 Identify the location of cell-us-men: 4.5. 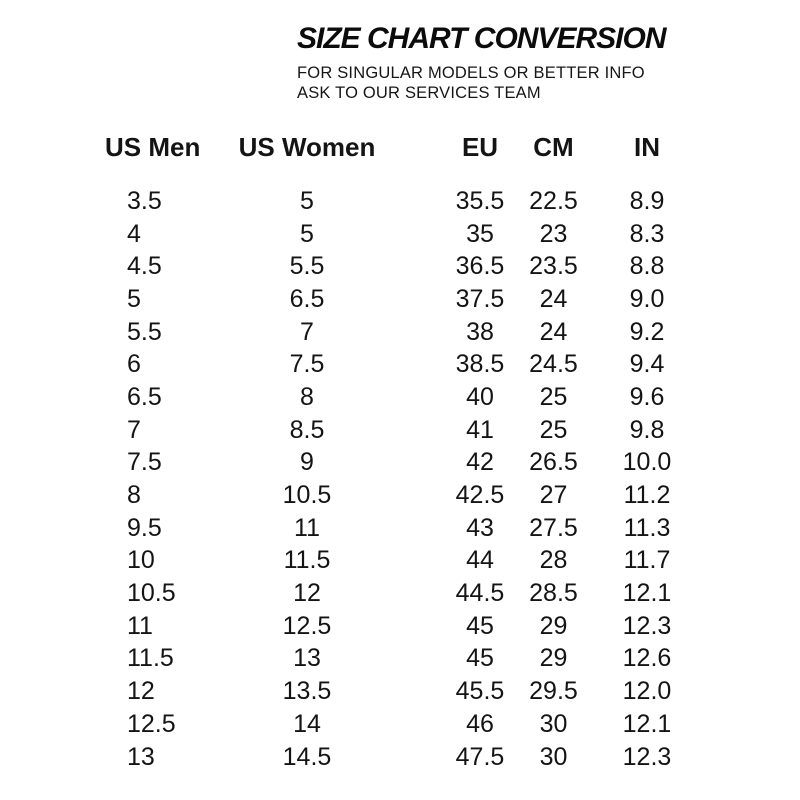
(144, 266).